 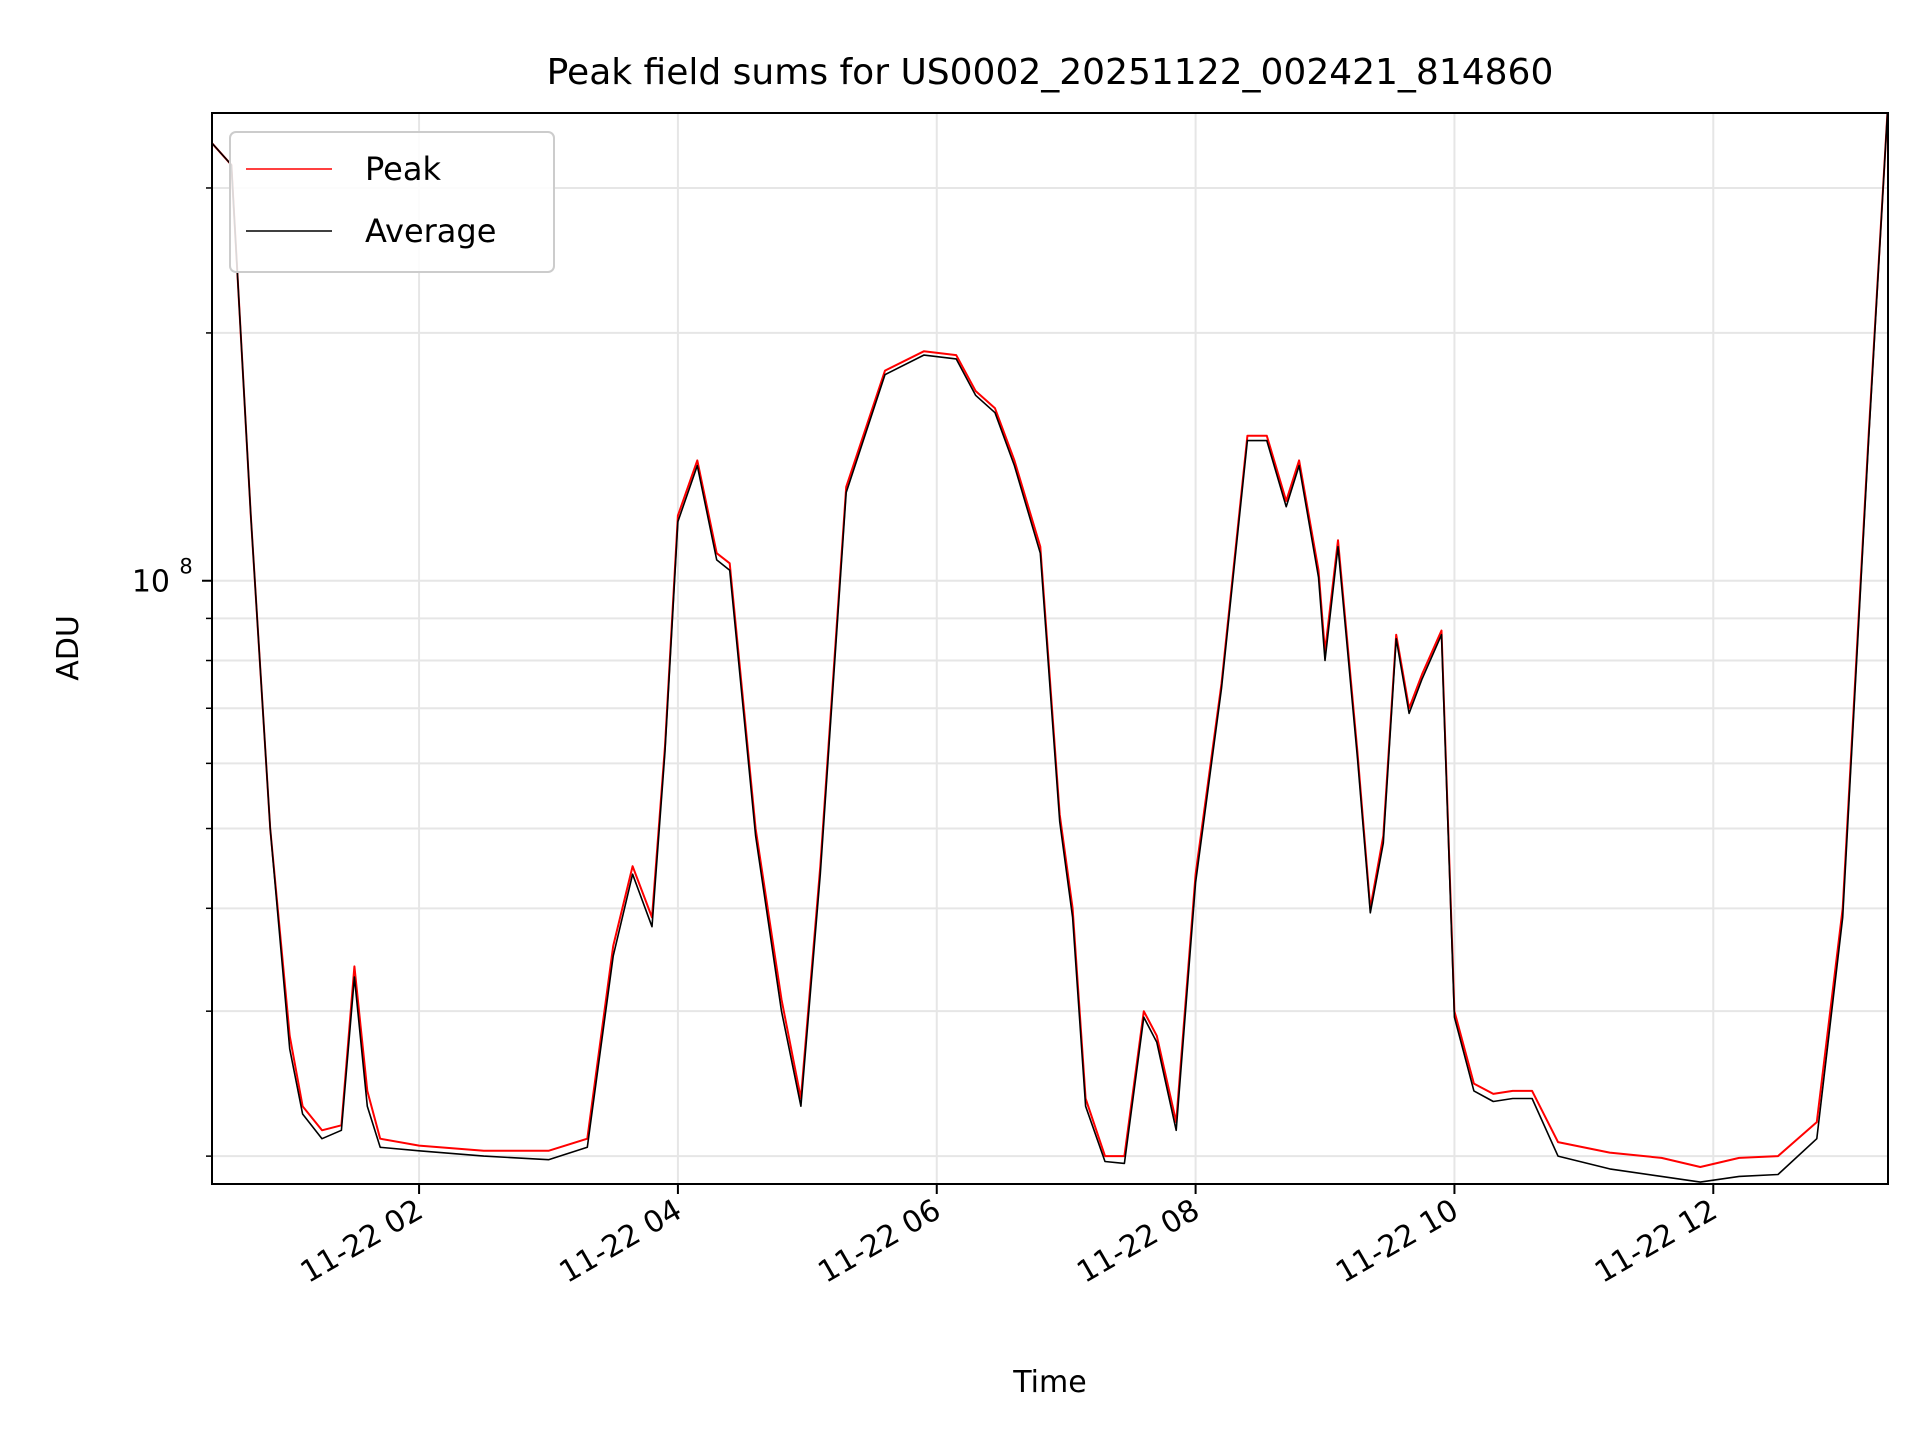 I want to click on legend-frame, so click(x=392, y=202).